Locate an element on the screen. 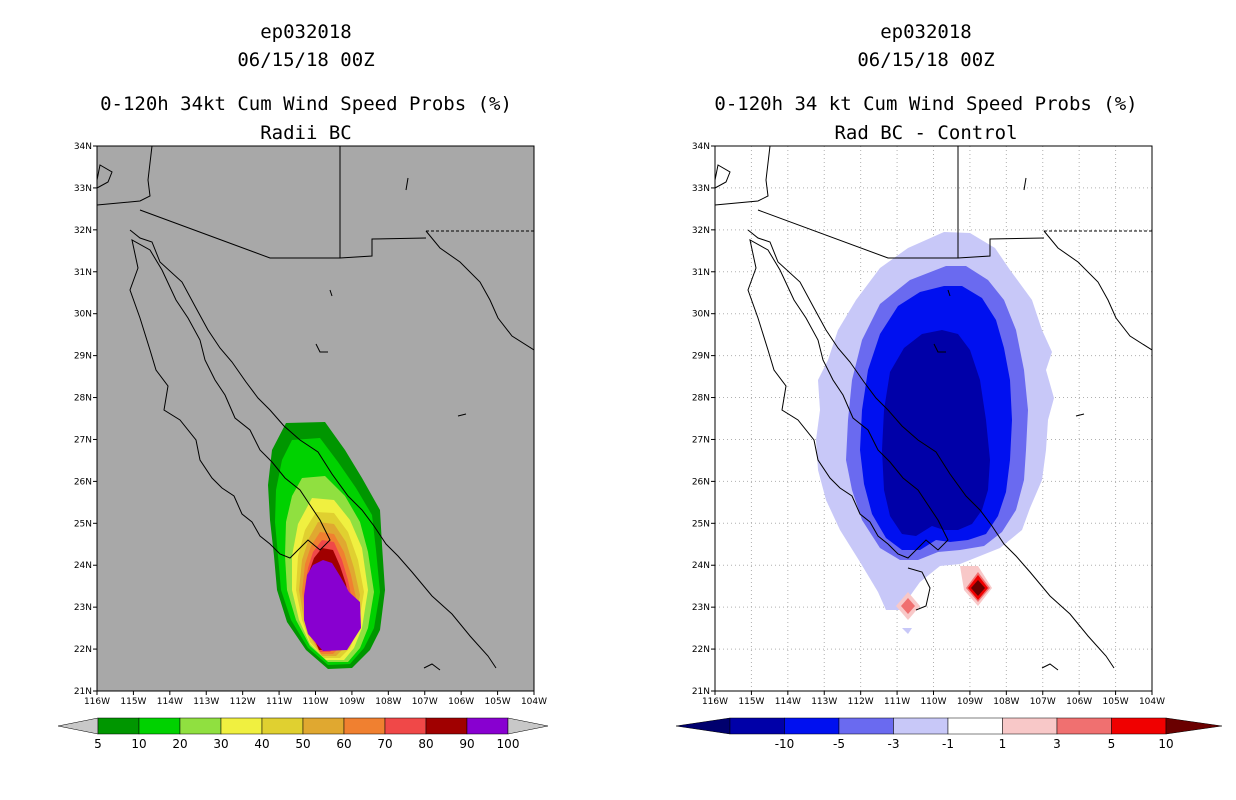  lon-label: 106W is located at coordinates (461, 702).